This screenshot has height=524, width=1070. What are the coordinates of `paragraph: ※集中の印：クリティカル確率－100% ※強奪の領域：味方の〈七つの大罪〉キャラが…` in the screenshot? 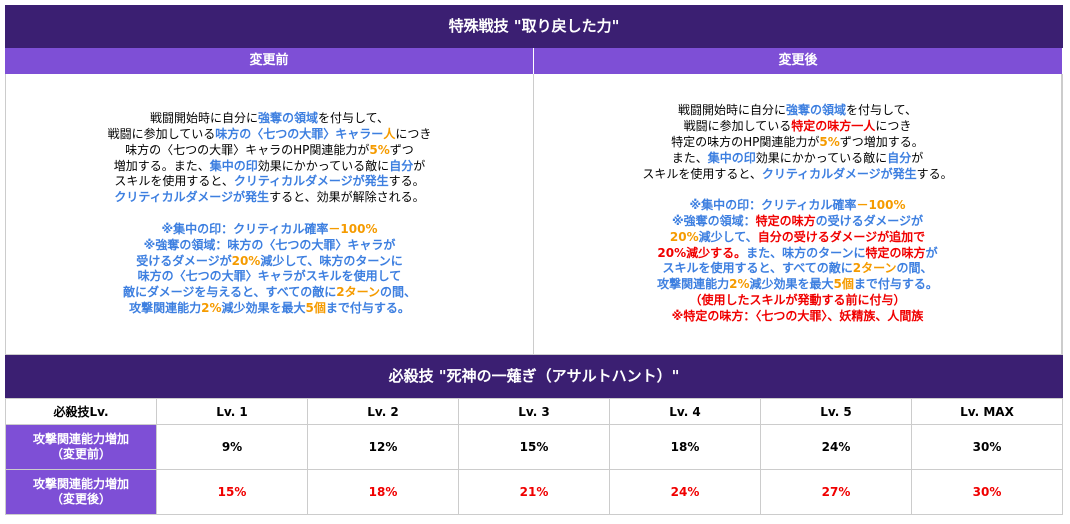 It's located at (269, 269).